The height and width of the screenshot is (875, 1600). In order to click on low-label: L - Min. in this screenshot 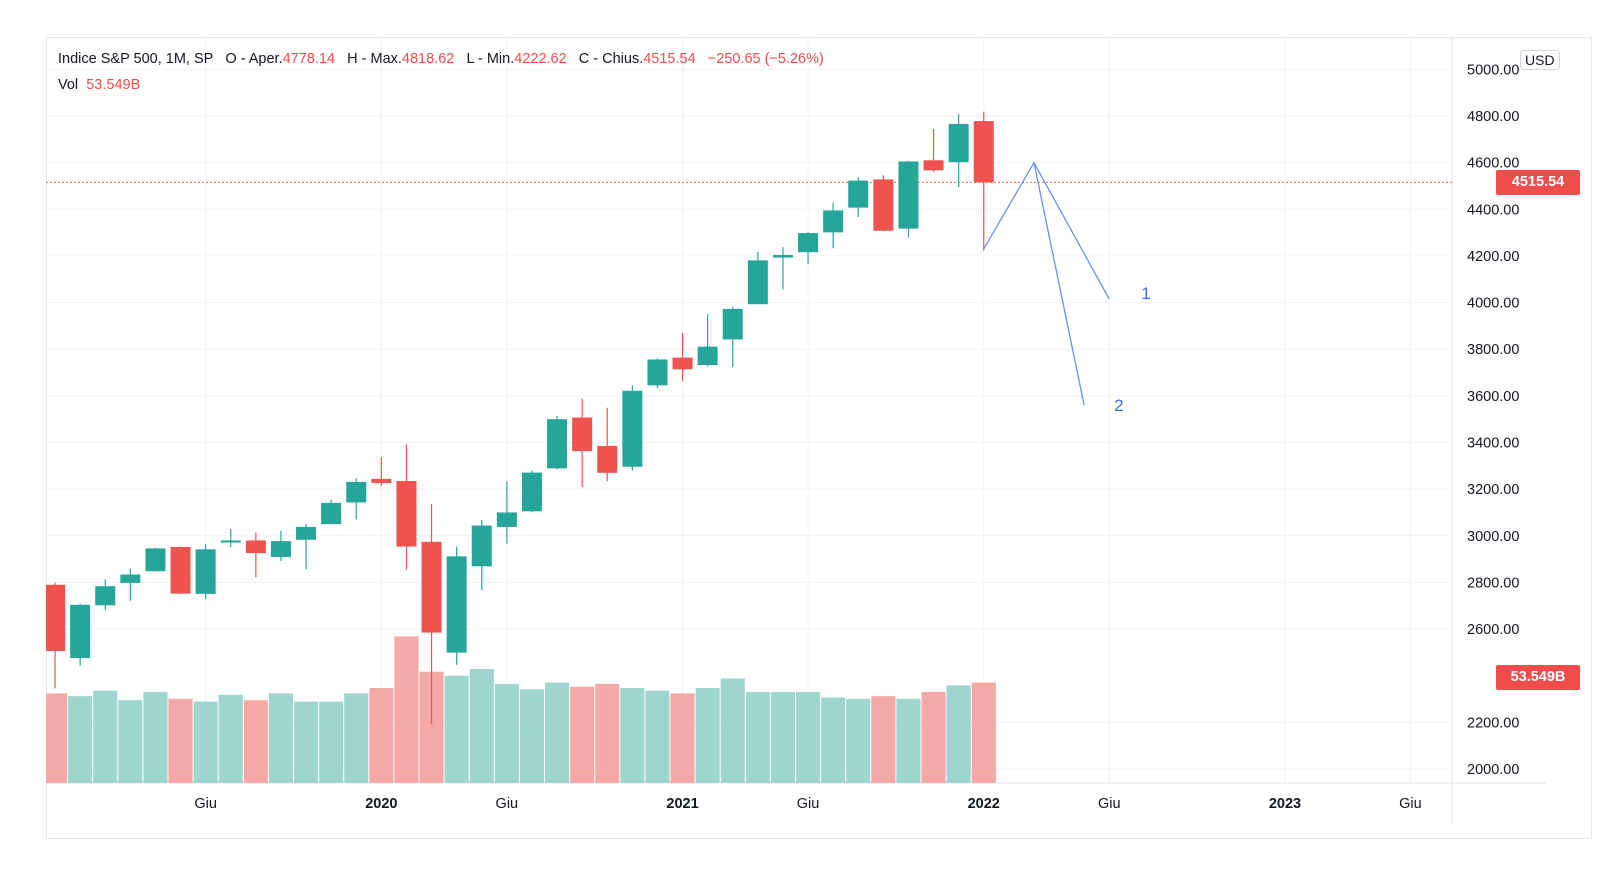, I will do `click(490, 59)`.